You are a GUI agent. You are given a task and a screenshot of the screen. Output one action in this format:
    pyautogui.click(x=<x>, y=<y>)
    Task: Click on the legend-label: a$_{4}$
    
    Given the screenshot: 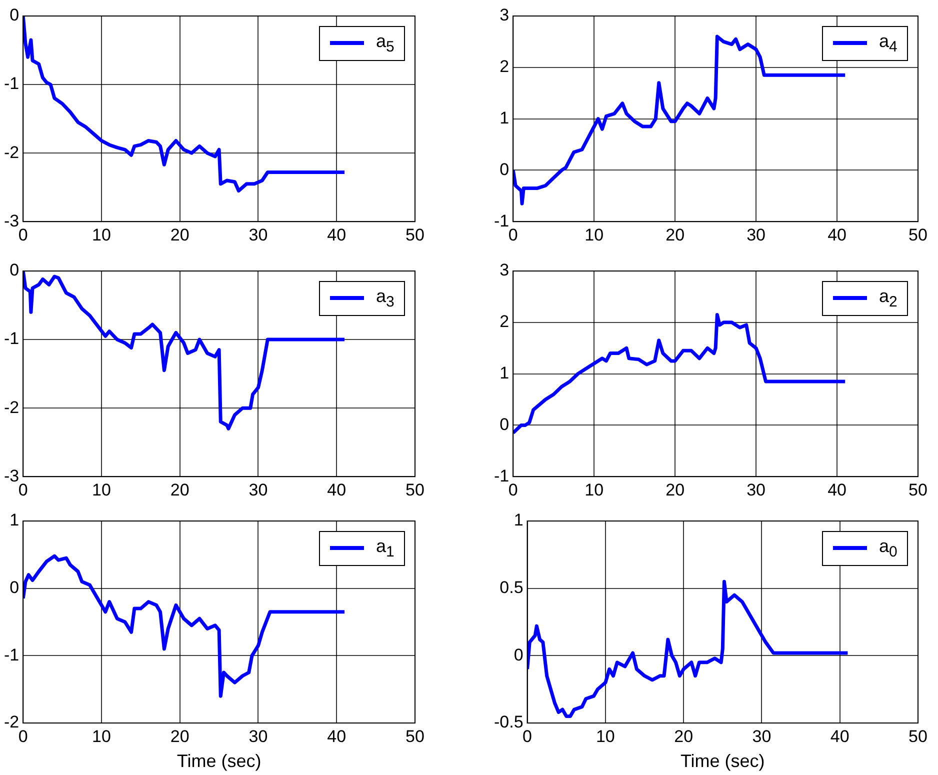 What is the action you would take?
    pyautogui.click(x=888, y=43)
    